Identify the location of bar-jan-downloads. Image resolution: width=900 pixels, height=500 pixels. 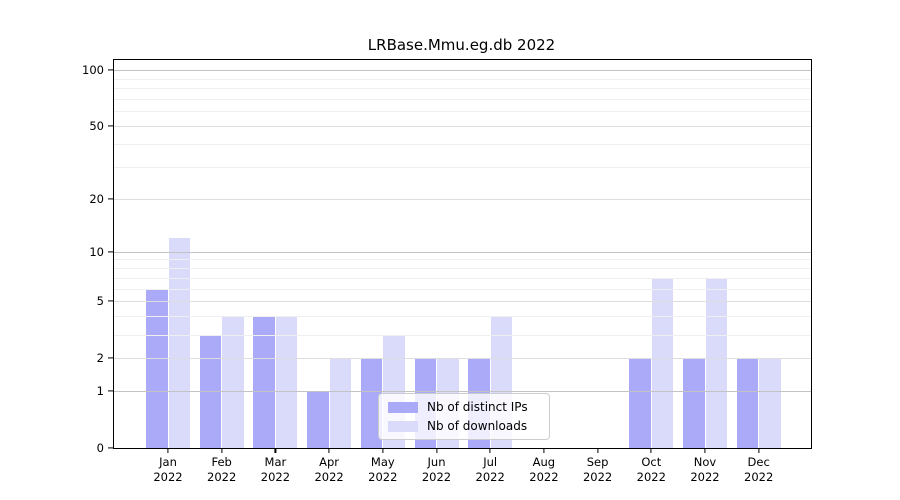
(179, 342).